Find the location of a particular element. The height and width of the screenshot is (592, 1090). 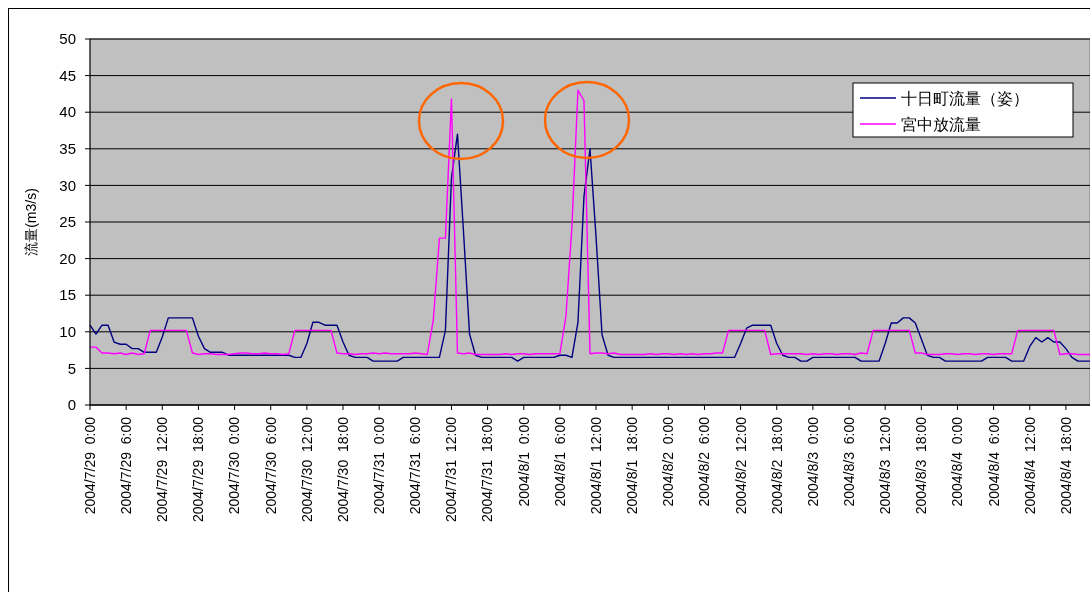

legend-label: 十日町流量（姿） is located at coordinates (965, 98).